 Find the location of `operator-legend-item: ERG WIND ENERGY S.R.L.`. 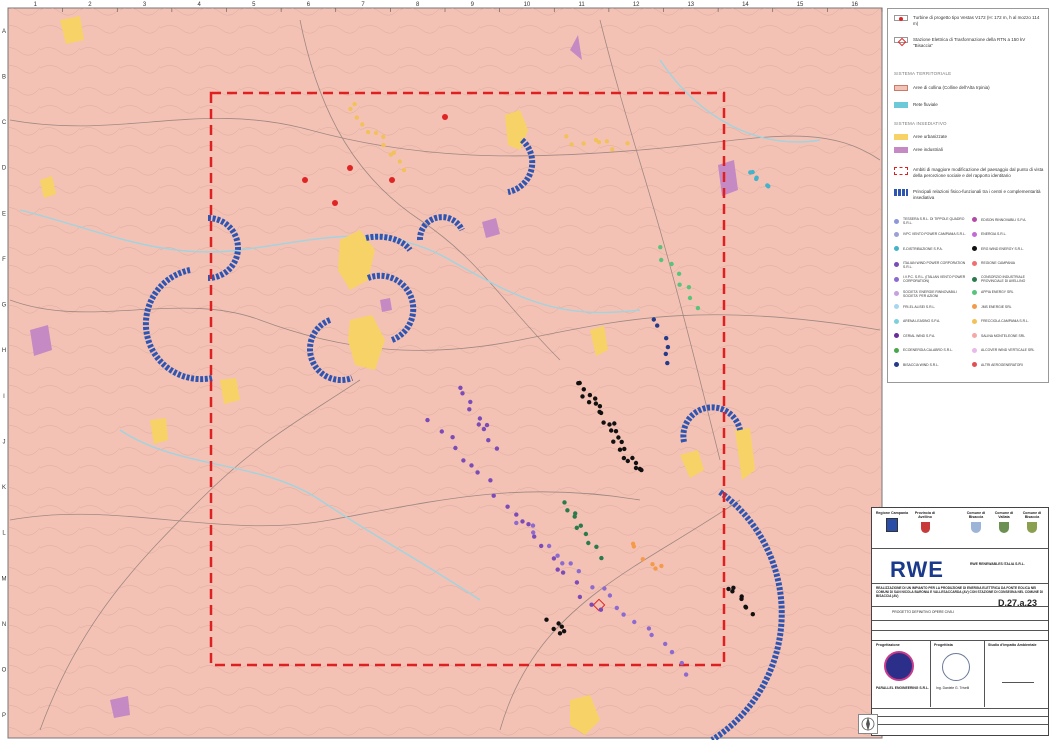

operator-legend-item: ERG WIND ENERGY S.R.L. is located at coordinates (1009, 248).